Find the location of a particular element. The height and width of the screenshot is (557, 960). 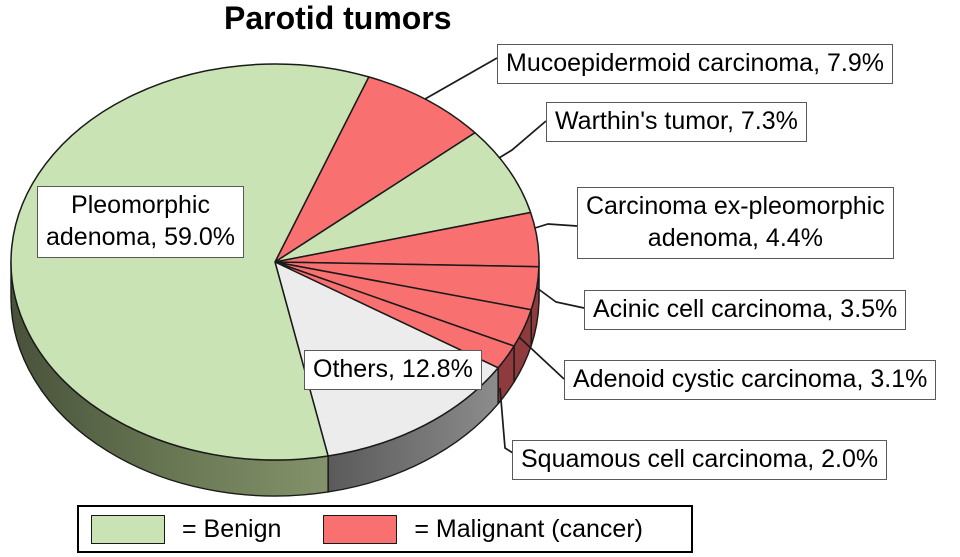

label-mucoepidermoid: Mucoepidermoid carcinoma, 7.9% is located at coordinates (695, 64).